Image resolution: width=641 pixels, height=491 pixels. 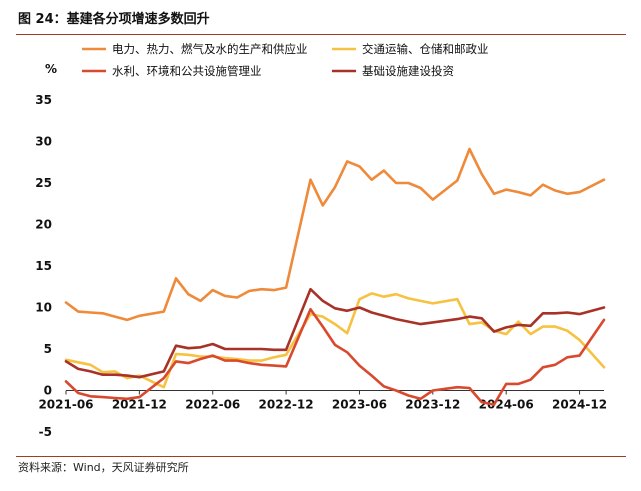 I want to click on y-tick-label: 10, so click(x=43, y=308).